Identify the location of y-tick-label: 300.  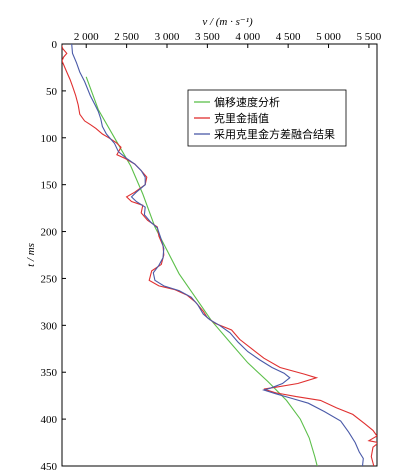
(49, 326).